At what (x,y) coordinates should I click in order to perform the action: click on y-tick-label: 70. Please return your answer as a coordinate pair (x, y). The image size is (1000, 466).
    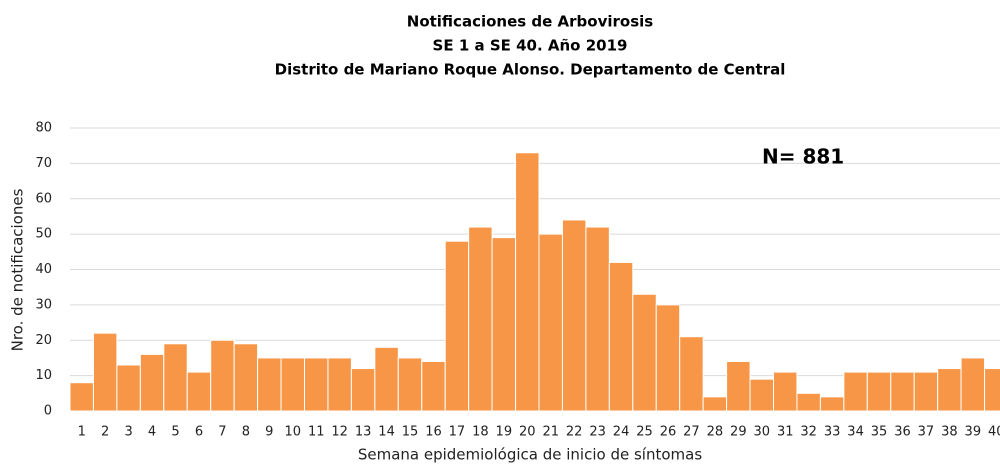
    Looking at the image, I should click on (43, 163).